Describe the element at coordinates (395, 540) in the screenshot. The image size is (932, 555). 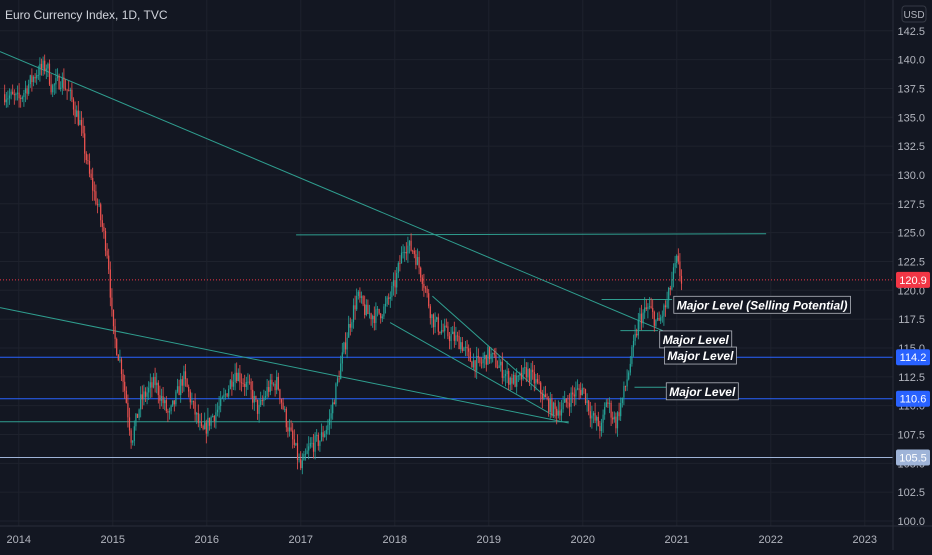
I see `x-tick-label: 2018` at that location.